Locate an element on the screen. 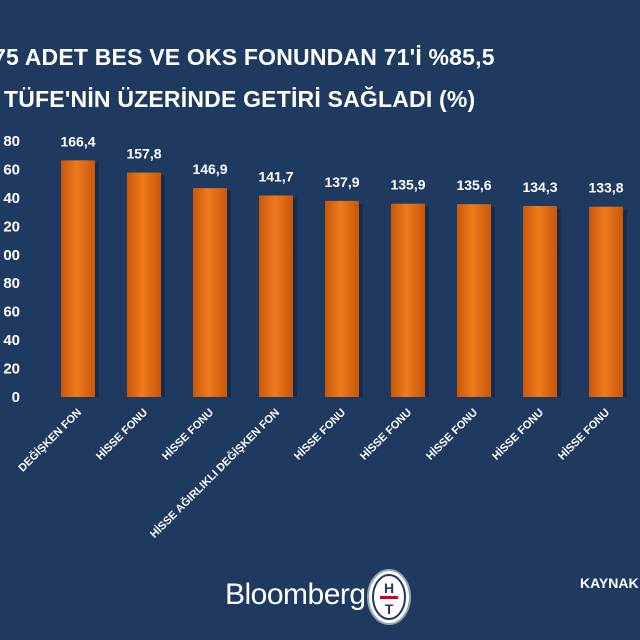  ht-badge-icon: H T is located at coordinates (389, 597).